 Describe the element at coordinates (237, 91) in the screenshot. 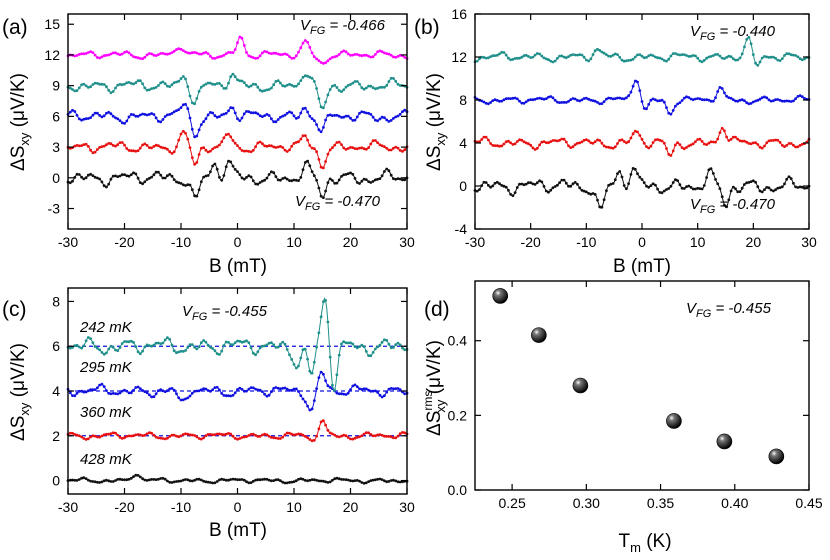

I see `series-points-teal` at that location.